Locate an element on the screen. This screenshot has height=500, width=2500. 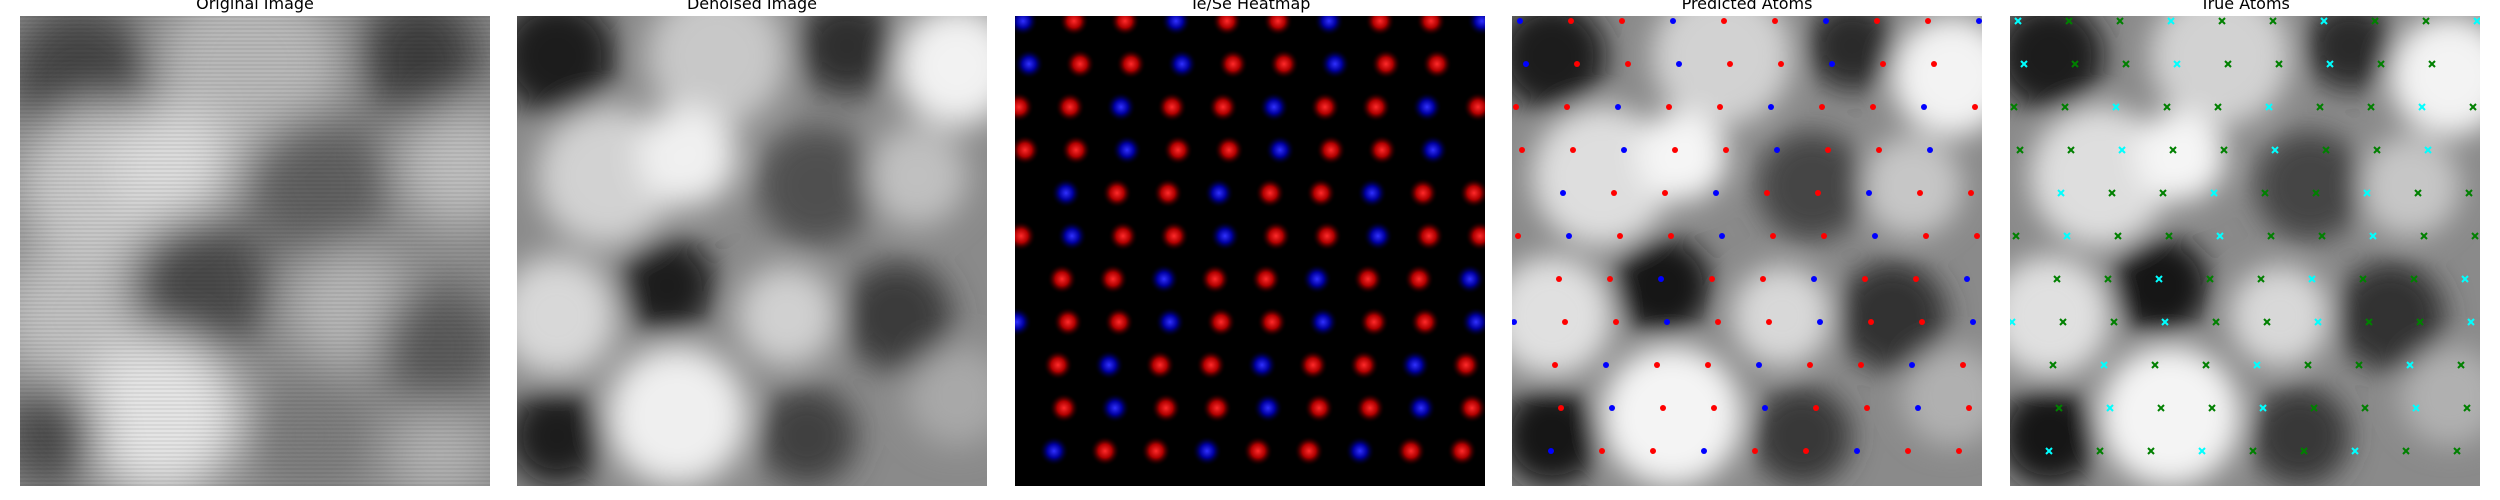
panel-title: Denoised Image is located at coordinates (752, 6).